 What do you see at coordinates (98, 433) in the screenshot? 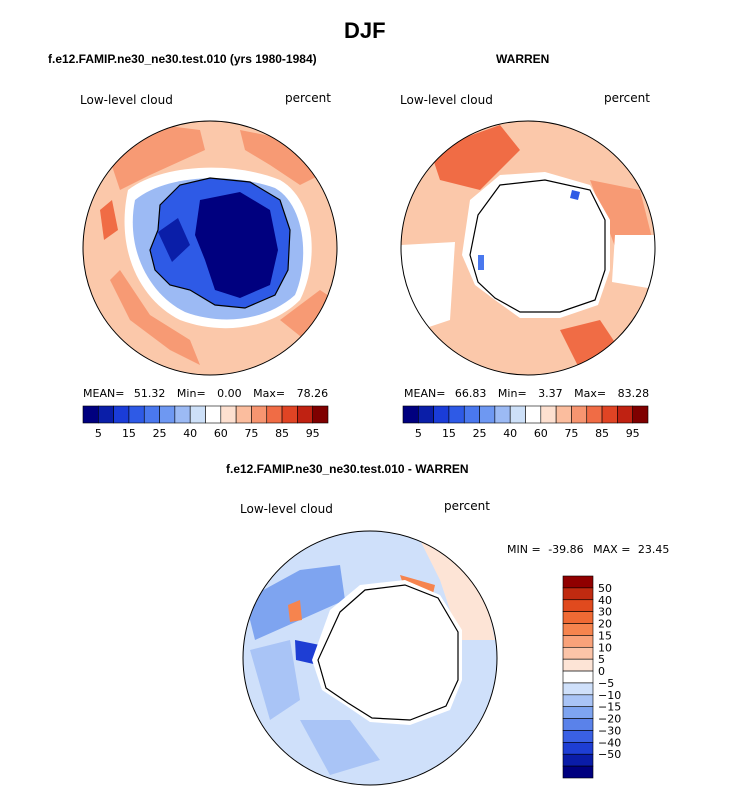
I see `panel1-colorbar-tick-label: 5` at bounding box center [98, 433].